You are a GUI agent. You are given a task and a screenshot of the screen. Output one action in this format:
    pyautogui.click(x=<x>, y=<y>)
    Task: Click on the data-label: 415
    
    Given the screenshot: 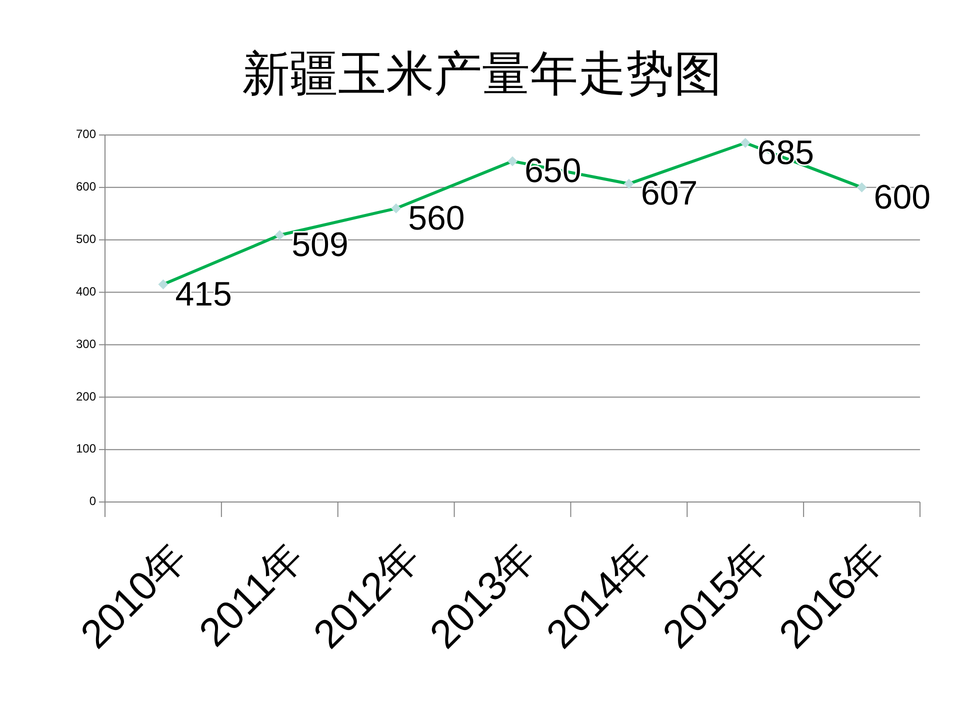 What is the action you would take?
    pyautogui.click(x=203, y=294)
    